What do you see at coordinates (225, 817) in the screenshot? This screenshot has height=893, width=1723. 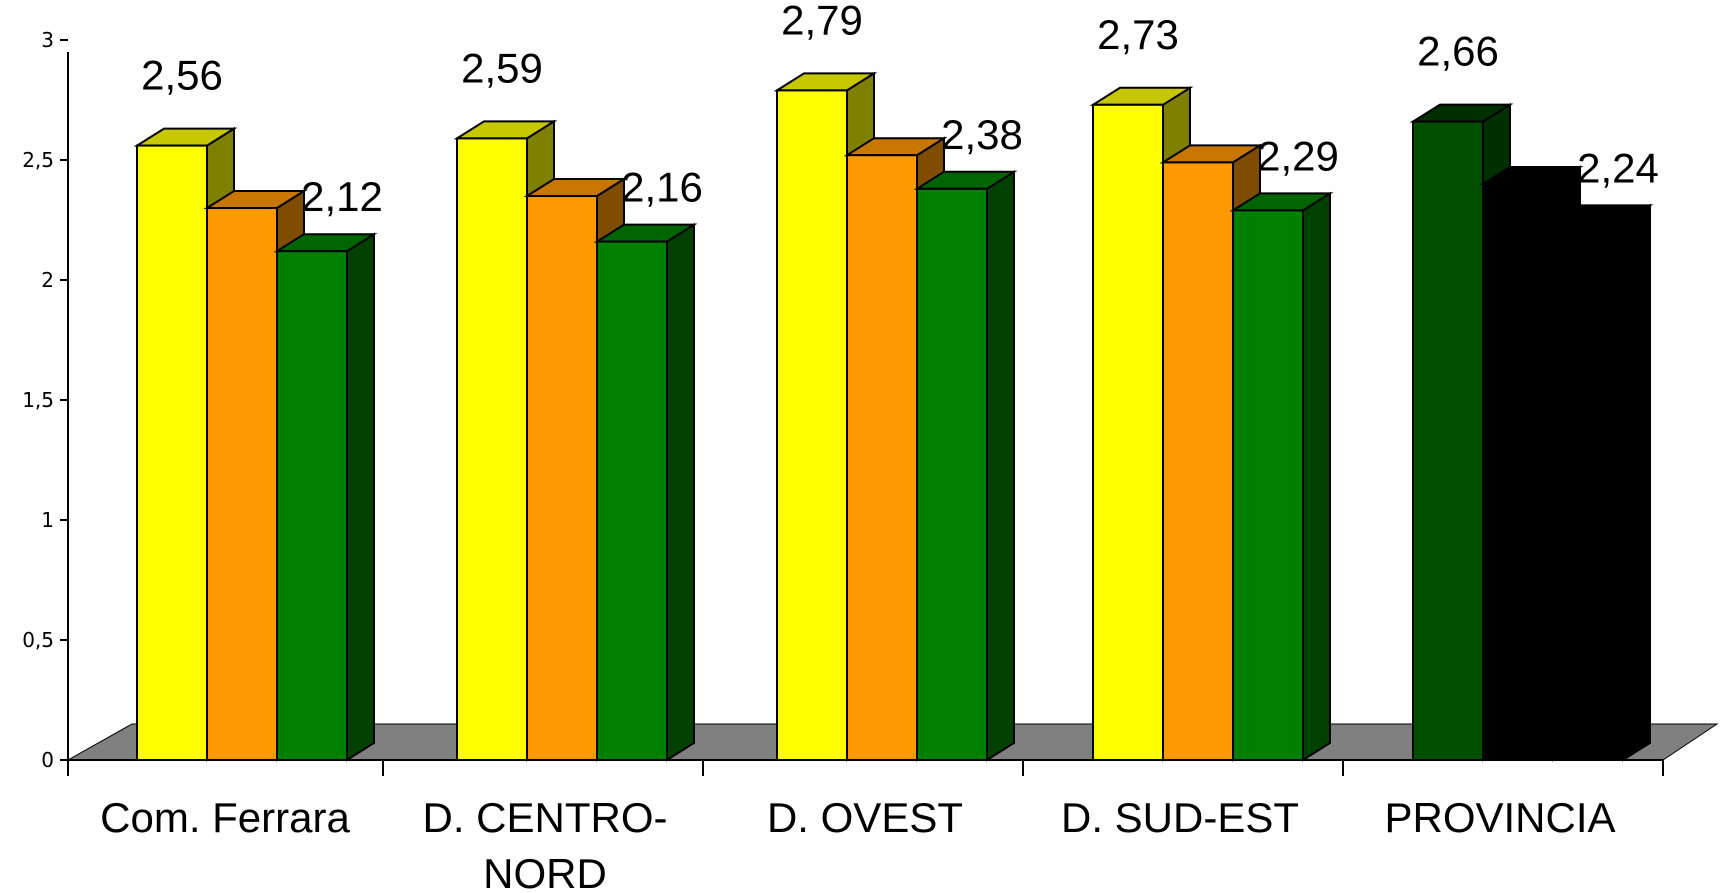 I see `x-category-label: Com. Ferrara` at bounding box center [225, 817].